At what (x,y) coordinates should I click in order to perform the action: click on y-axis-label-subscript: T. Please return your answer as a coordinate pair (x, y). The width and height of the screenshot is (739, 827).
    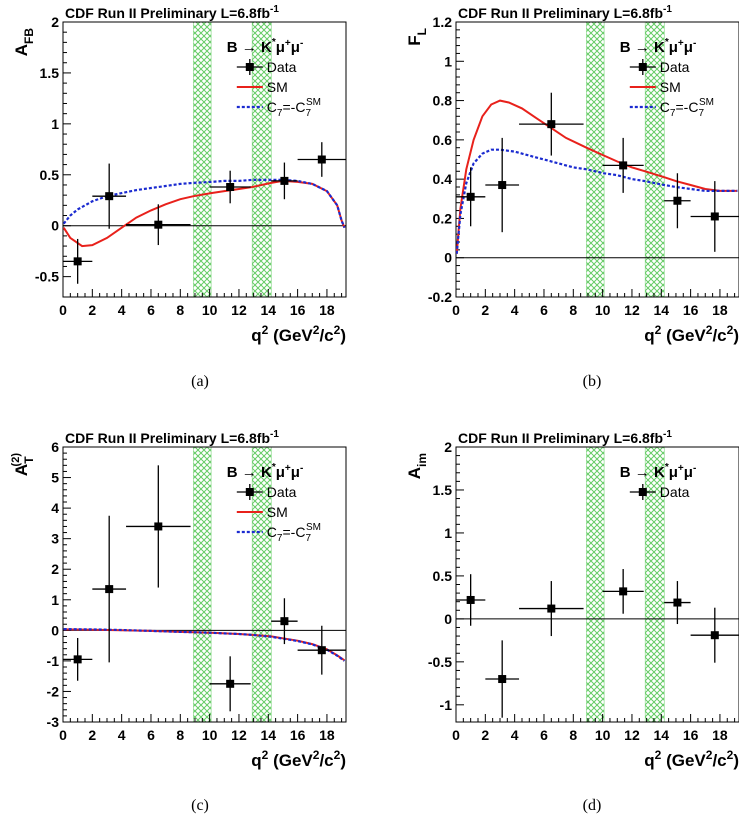
    Looking at the image, I should click on (29, 460).